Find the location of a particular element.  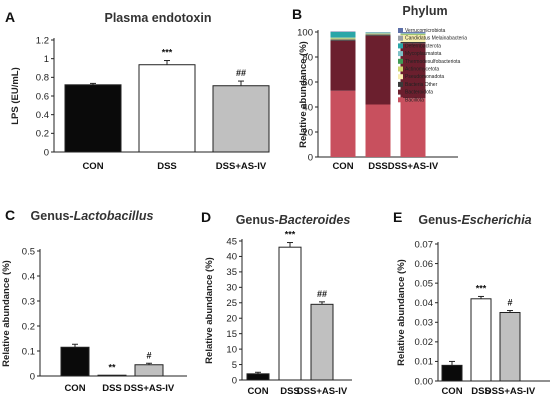

panel-e-ytick-label: 0.05 is located at coordinates (424, 283).